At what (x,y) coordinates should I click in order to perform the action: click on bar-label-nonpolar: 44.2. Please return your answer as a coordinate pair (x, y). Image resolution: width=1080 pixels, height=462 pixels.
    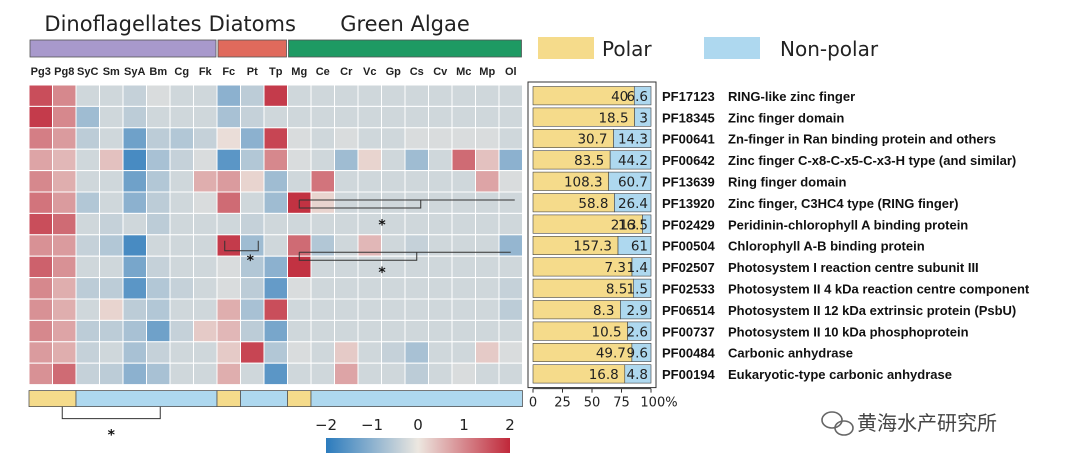
    Looking at the image, I should click on (633, 161).